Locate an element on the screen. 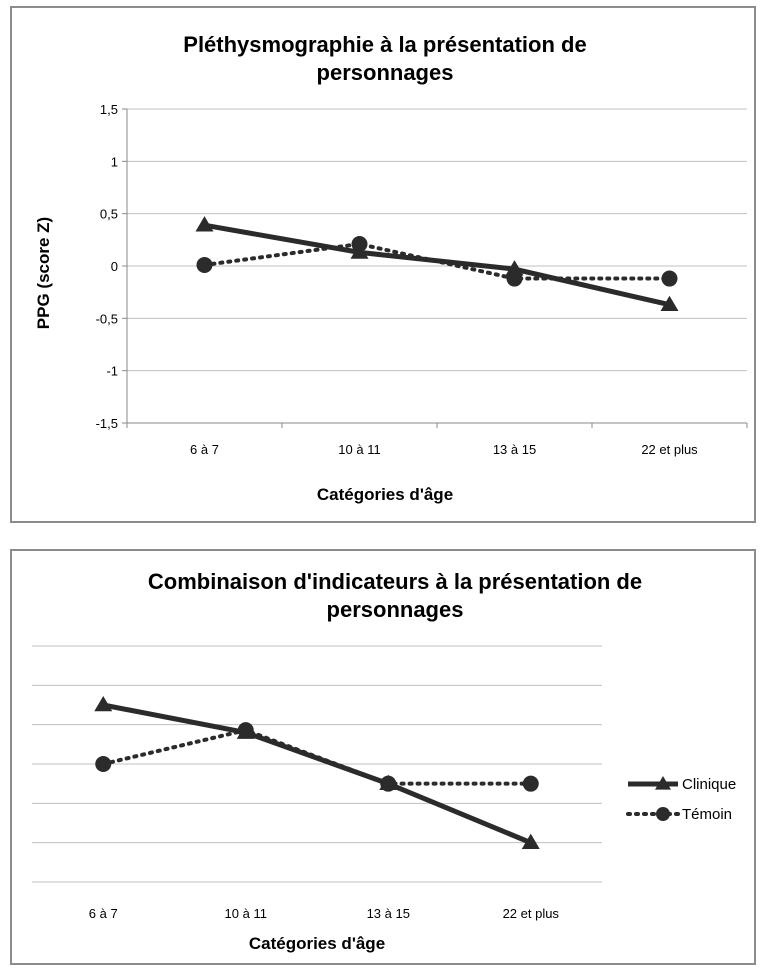  legend-marker-clinique is located at coordinates (663, 783).